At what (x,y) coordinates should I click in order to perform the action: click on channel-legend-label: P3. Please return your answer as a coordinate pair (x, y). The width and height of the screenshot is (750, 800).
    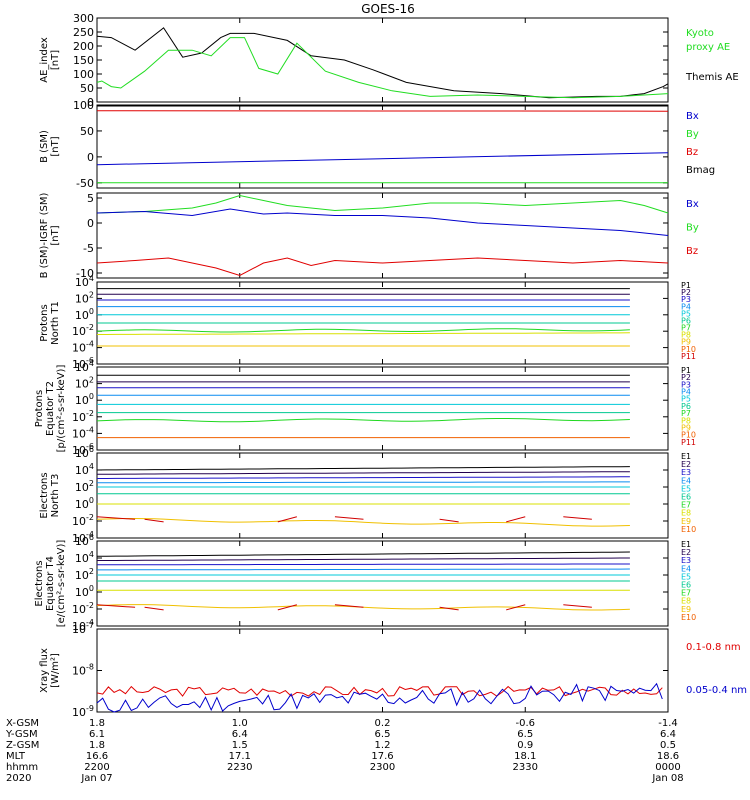
    Looking at the image, I should click on (686, 299).